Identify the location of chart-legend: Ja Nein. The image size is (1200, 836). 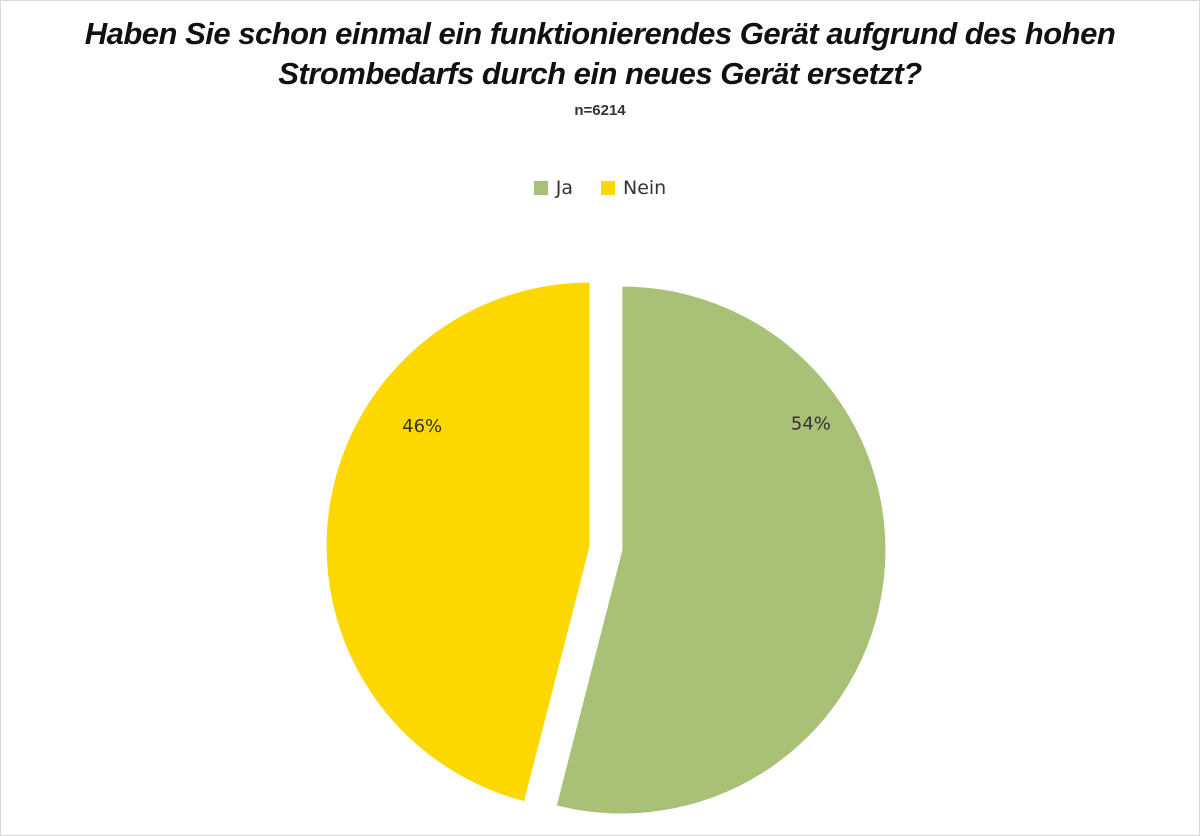
(600, 188).